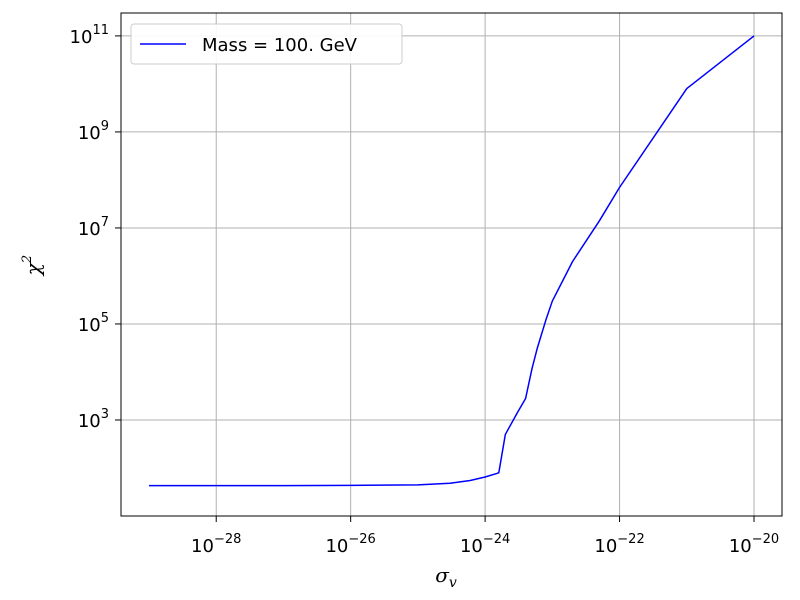  I want to click on x-axis-label: σv, so click(446, 577).